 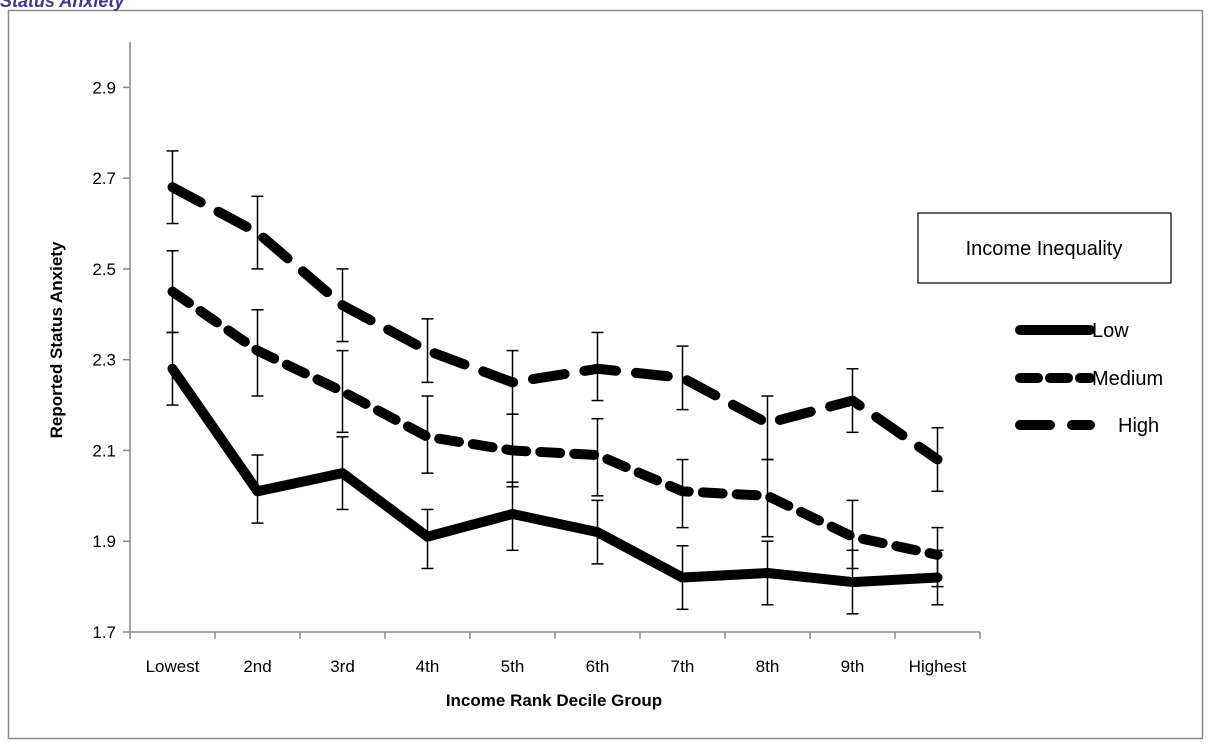 What do you see at coordinates (173, 666) in the screenshot?
I see `x-tick-label: Lowest` at bounding box center [173, 666].